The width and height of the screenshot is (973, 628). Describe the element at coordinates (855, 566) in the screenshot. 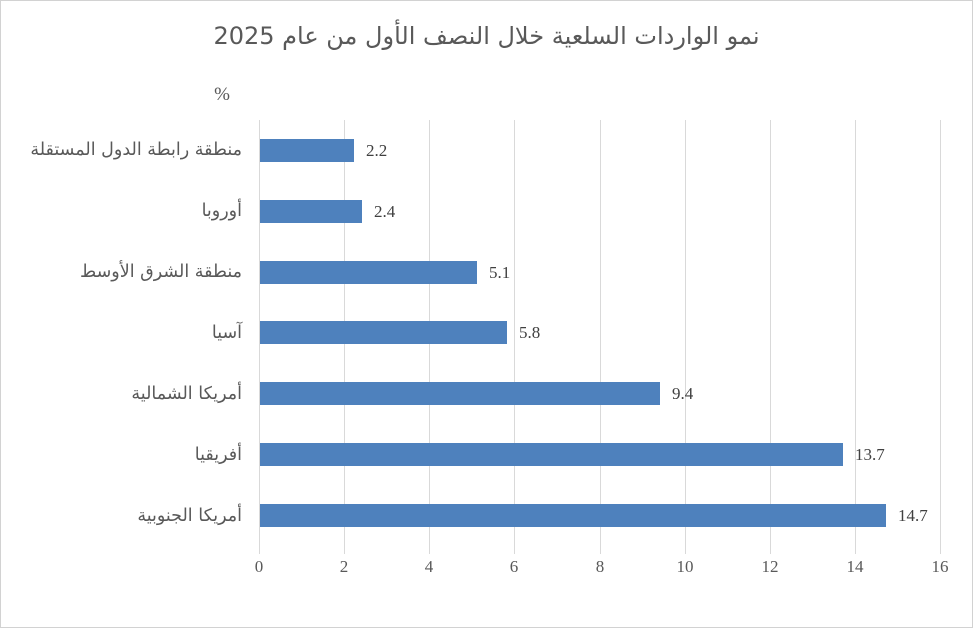

I see `x-tick-label-14: 14` at that location.